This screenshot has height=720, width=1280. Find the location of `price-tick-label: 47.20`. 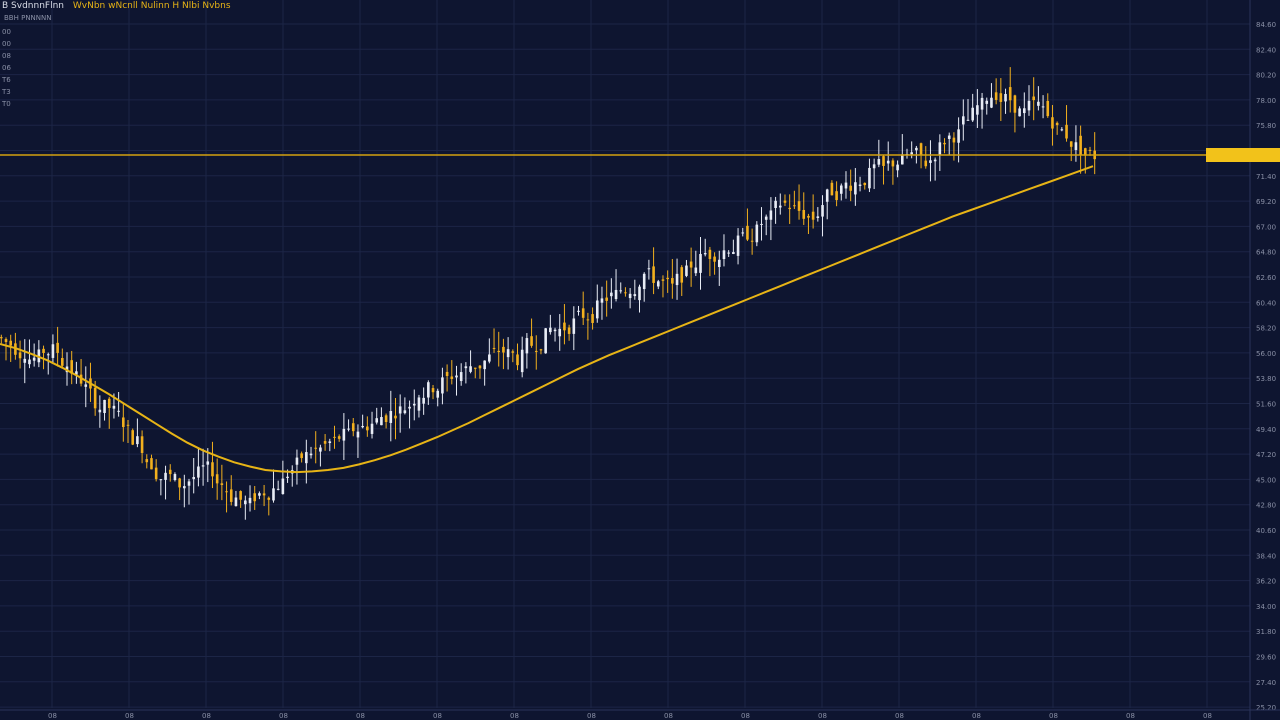

price-tick-label: 47.20 is located at coordinates (1266, 455).